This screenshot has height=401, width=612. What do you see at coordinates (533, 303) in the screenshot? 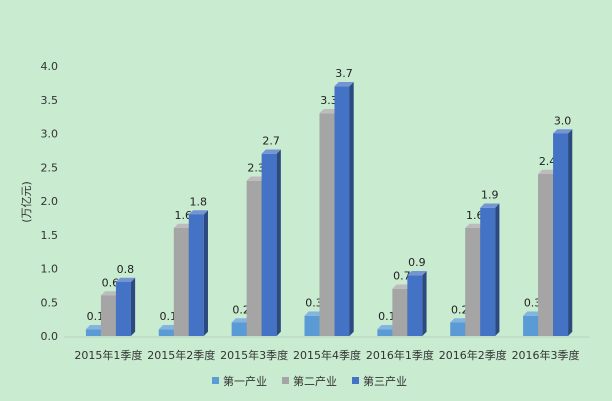
I see `data-label: 0.3` at bounding box center [533, 303].